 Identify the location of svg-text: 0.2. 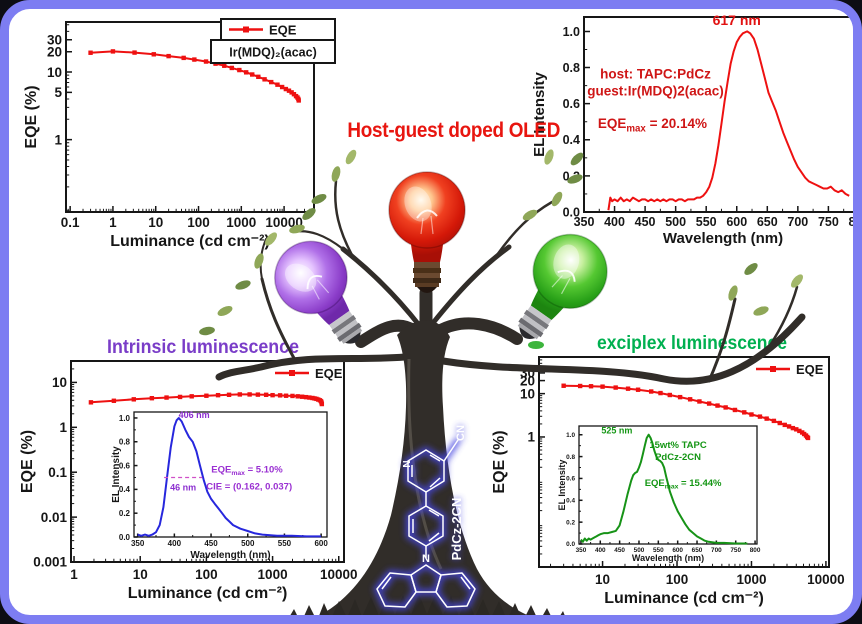
(570, 522).